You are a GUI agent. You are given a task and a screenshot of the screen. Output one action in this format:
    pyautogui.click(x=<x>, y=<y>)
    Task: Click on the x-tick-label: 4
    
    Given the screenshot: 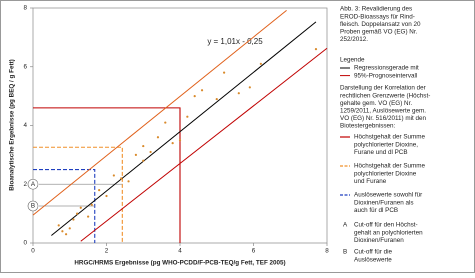 What is the action you would take?
    pyautogui.click(x=180, y=251)
    